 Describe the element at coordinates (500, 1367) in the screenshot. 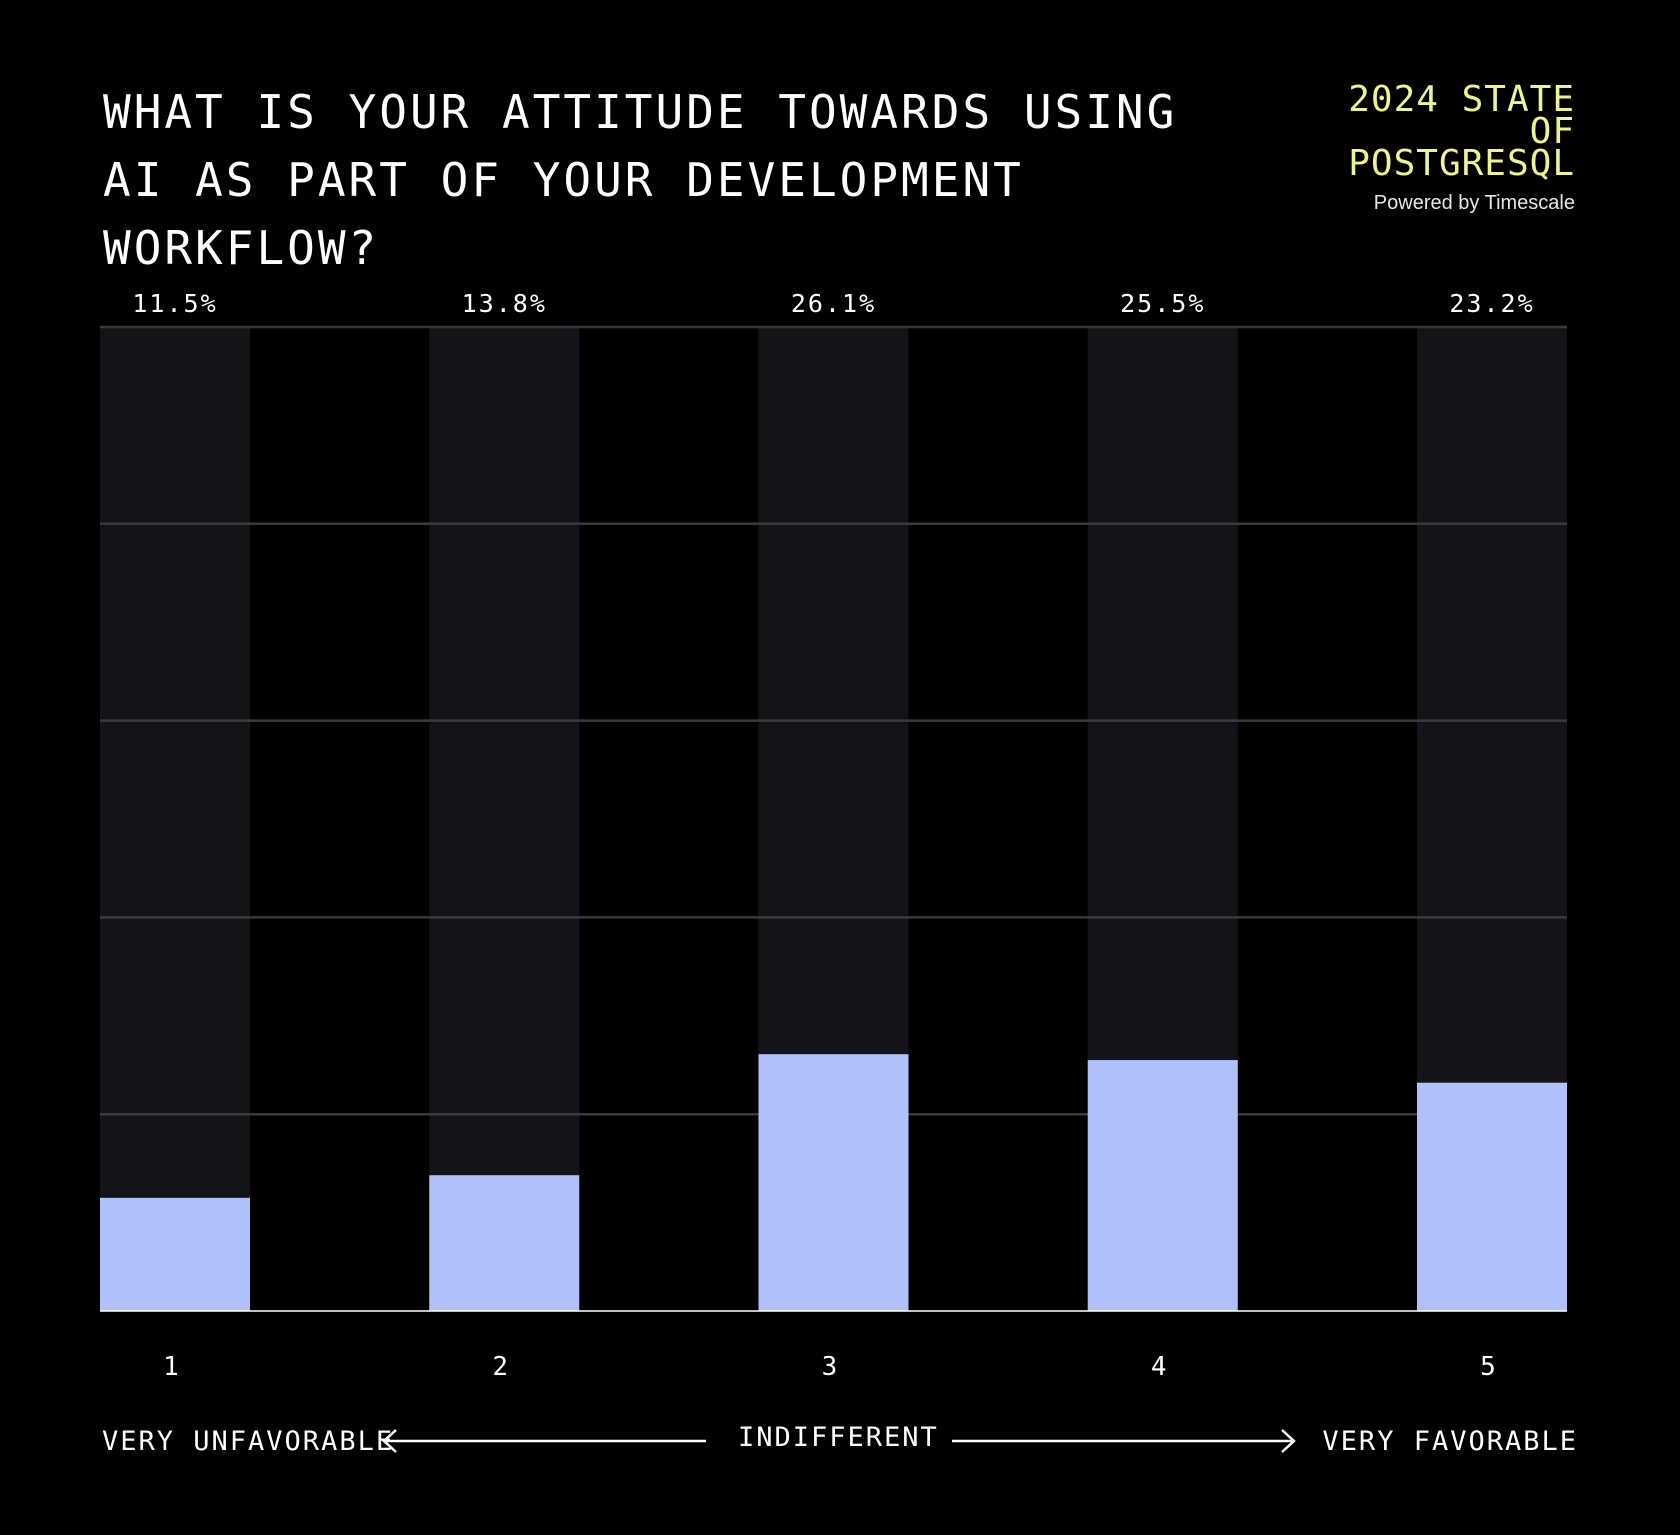

I see `x-tick-label-2: 2` at that location.